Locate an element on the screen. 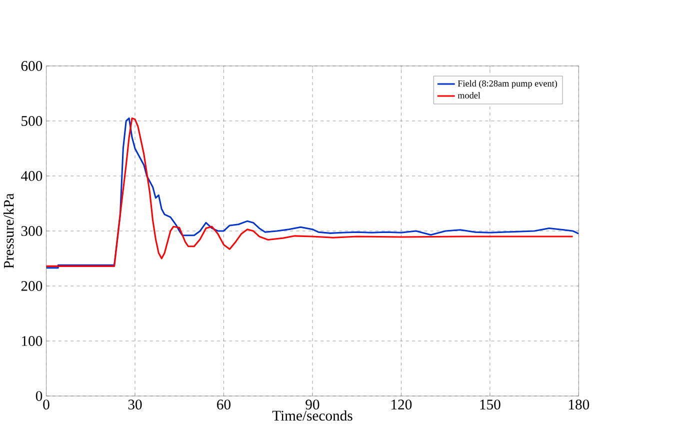 This screenshot has width=688, height=431. y-axis-title: Pressure/kPa is located at coordinates (8, 231).